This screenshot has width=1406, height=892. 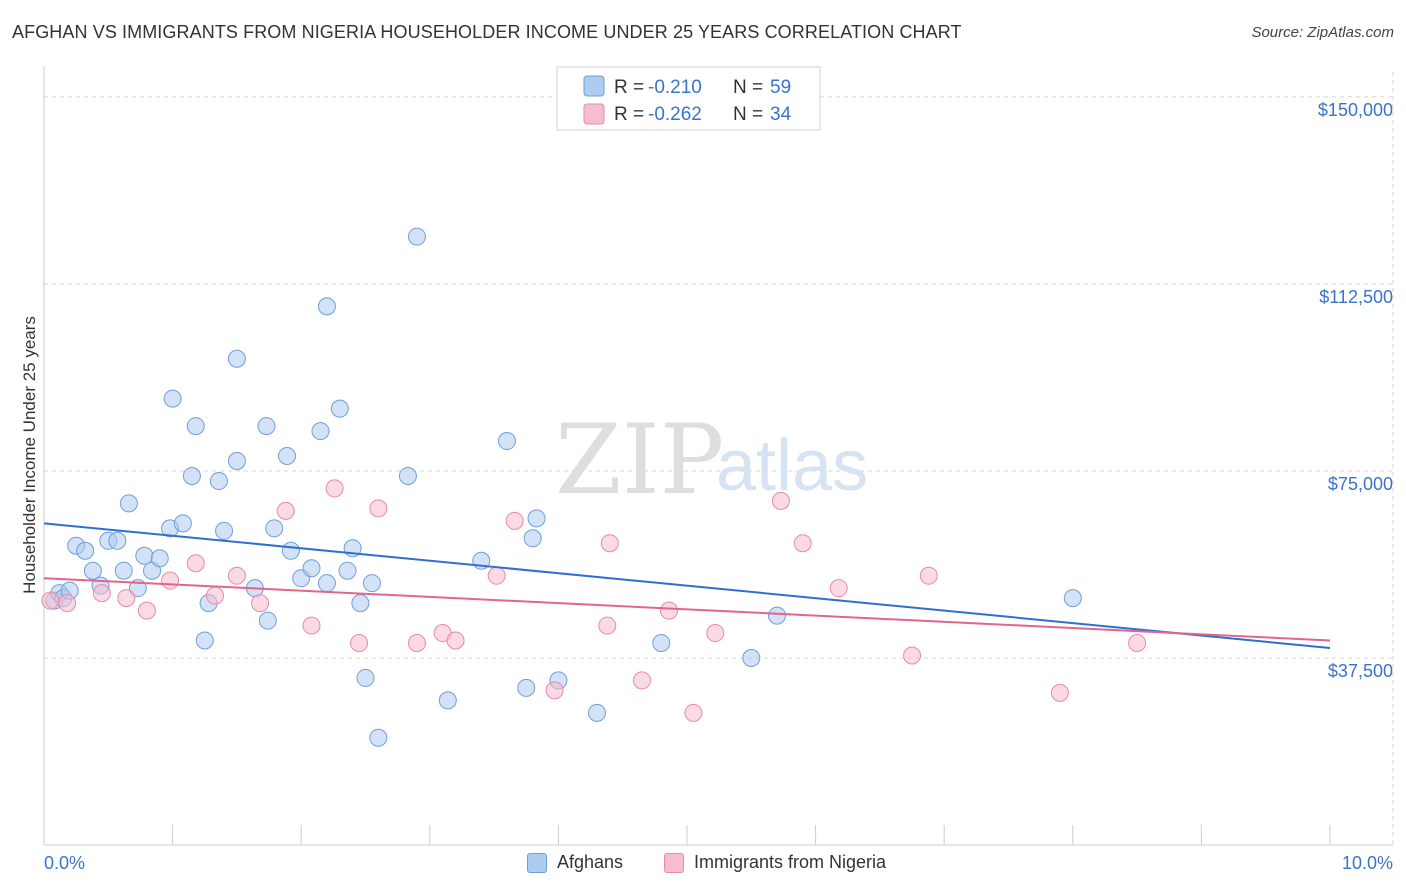 What do you see at coordinates (537, 862) in the screenshot?
I see `legend-swatch-afghans` at bounding box center [537, 862].